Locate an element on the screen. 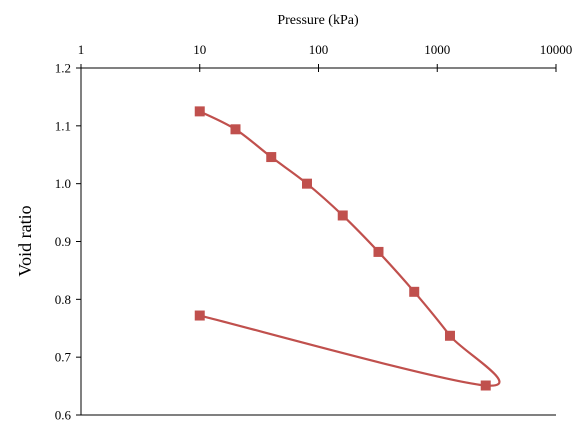 Image resolution: width=587 pixels, height=425 pixels. y-axis-title: Void ratio is located at coordinates (25, 240).